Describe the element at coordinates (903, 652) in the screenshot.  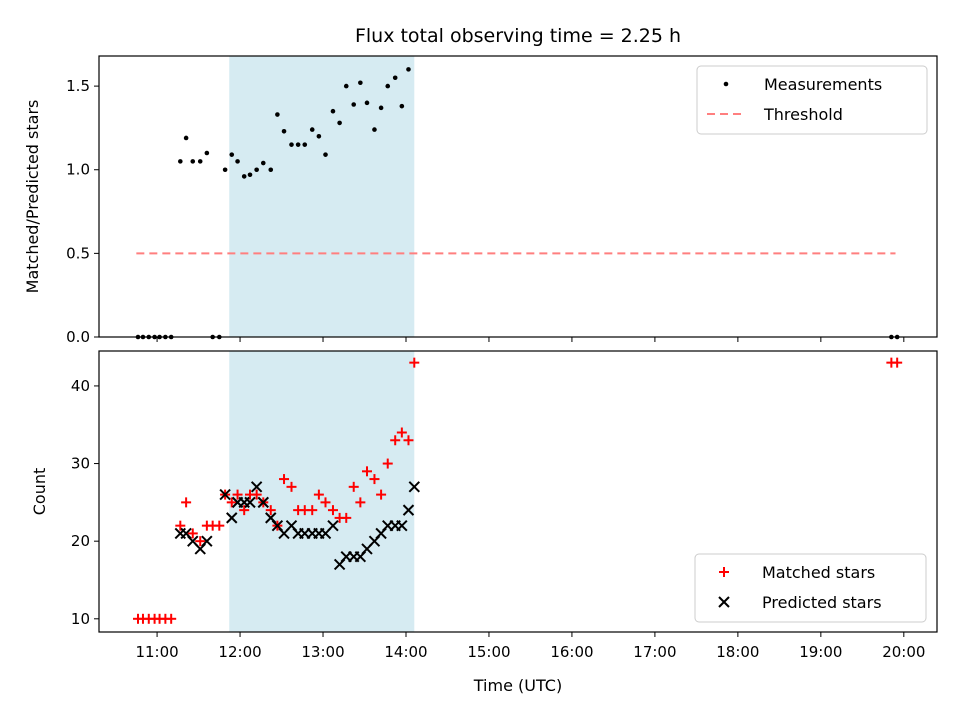
I see `x-tick-label: 20:00` at that location.